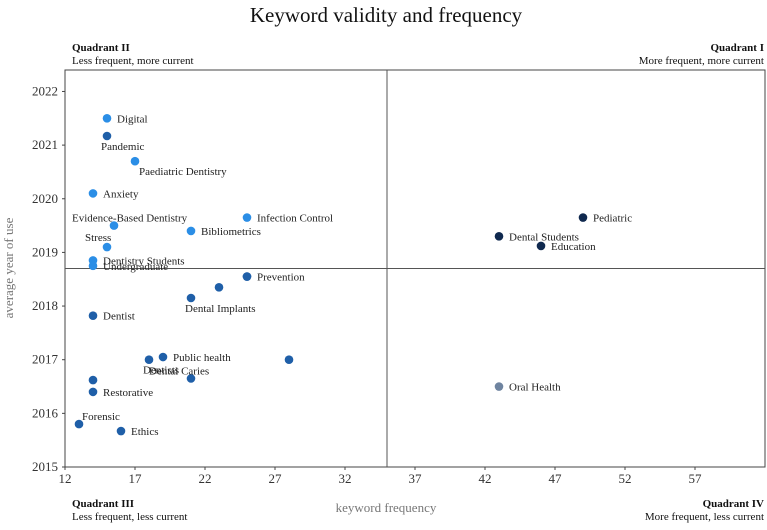  Describe the element at coordinates (128, 393) in the screenshot. I see `point-label: Restorative` at that location.